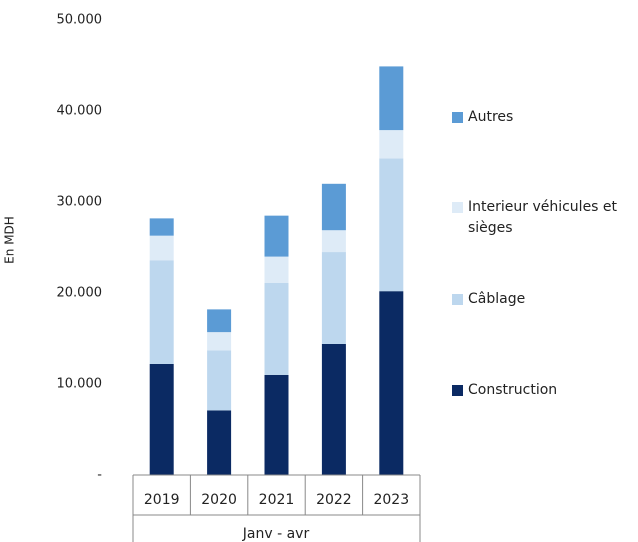 This screenshot has height=542, width=638. I want to click on legend-label: Interieur véhicules et sièges, so click(543, 217).